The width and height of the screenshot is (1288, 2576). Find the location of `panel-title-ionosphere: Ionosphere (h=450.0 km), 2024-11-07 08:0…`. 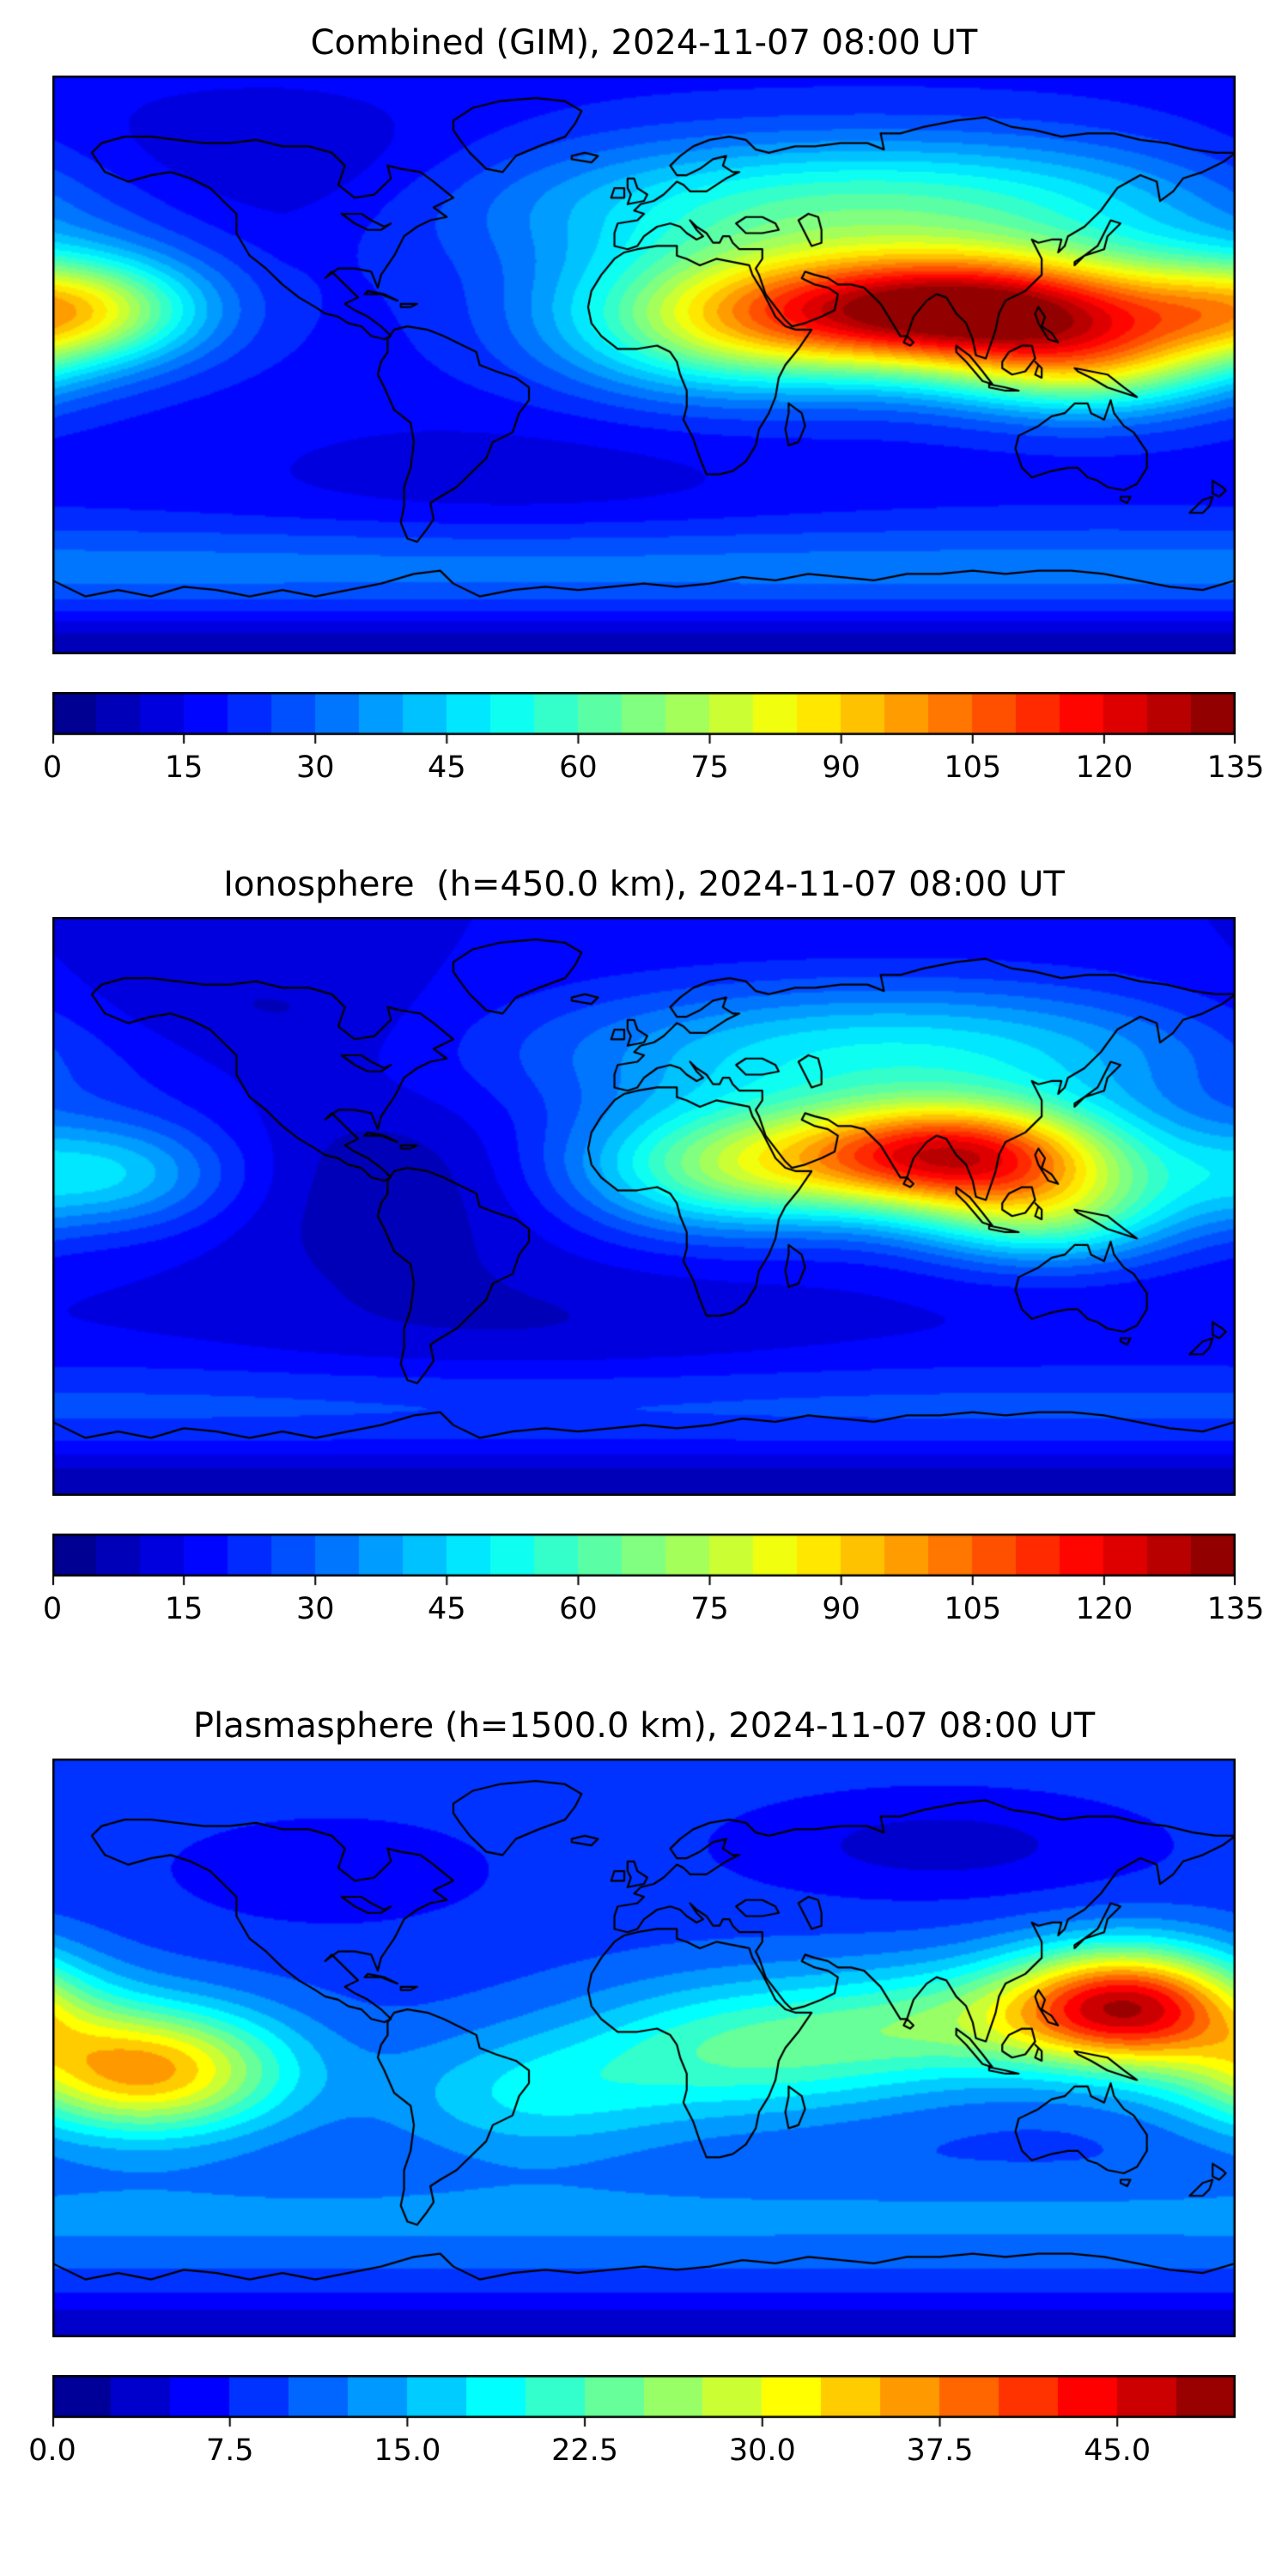

panel-title-ionosphere: Ionosphere (h=450.0 km), 2024-11-07 08:0… is located at coordinates (644, 885).